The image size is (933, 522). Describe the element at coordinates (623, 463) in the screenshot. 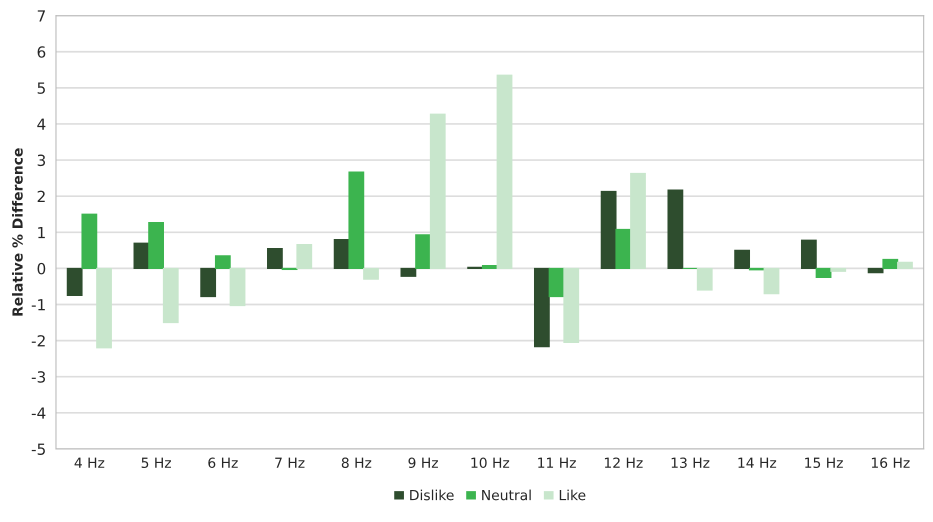

I see `x-tick-label: 12 Hz` at that location.